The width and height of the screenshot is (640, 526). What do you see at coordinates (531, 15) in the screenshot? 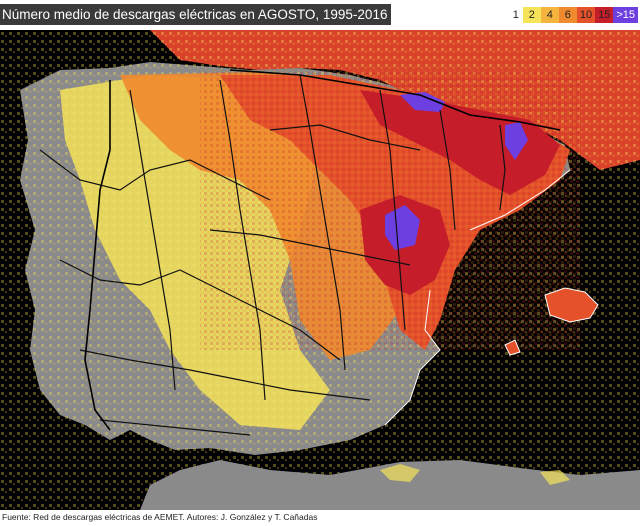
I see `legend-bin-2: 2` at bounding box center [531, 15].